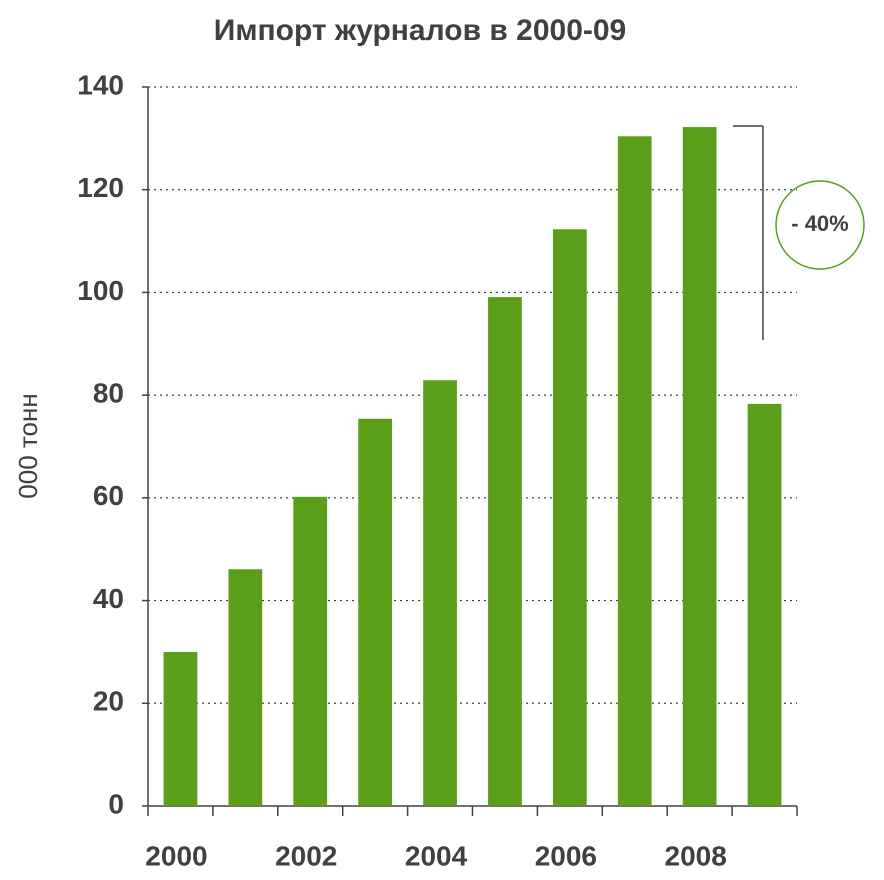  I want to click on annotation-circle, so click(820, 225).